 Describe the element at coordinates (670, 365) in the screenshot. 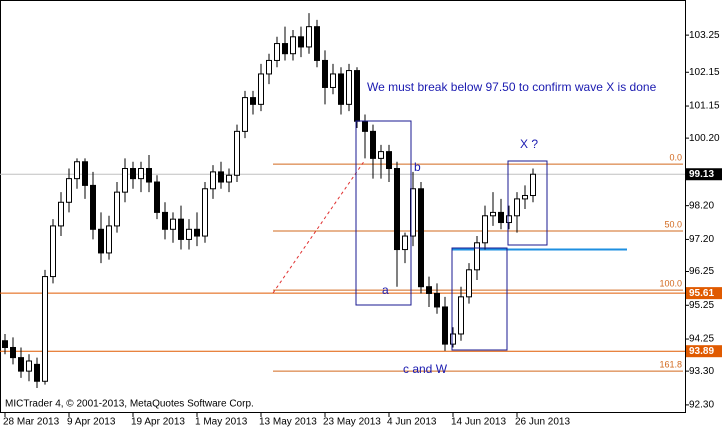

I see `fib-label: 161.8` at that location.